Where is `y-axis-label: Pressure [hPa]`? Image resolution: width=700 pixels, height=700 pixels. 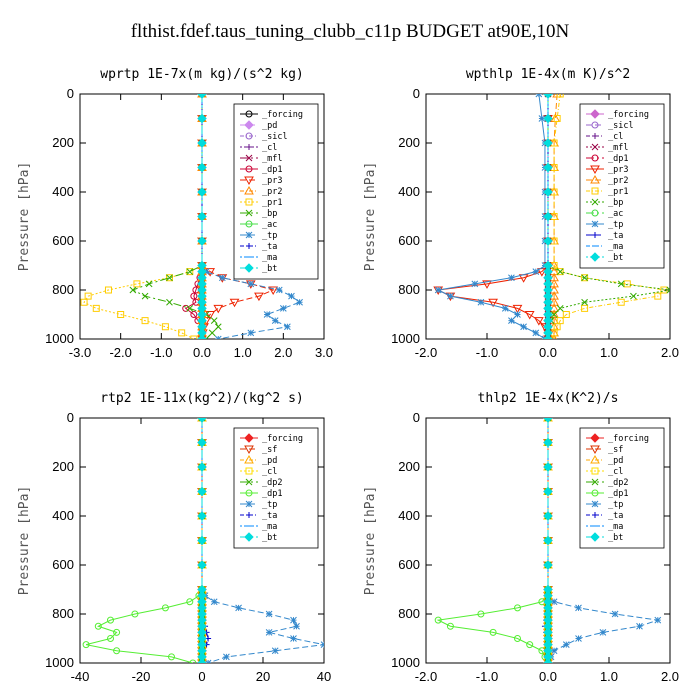
y-axis-label: Pressure [hPa] is located at coordinates (370, 217).